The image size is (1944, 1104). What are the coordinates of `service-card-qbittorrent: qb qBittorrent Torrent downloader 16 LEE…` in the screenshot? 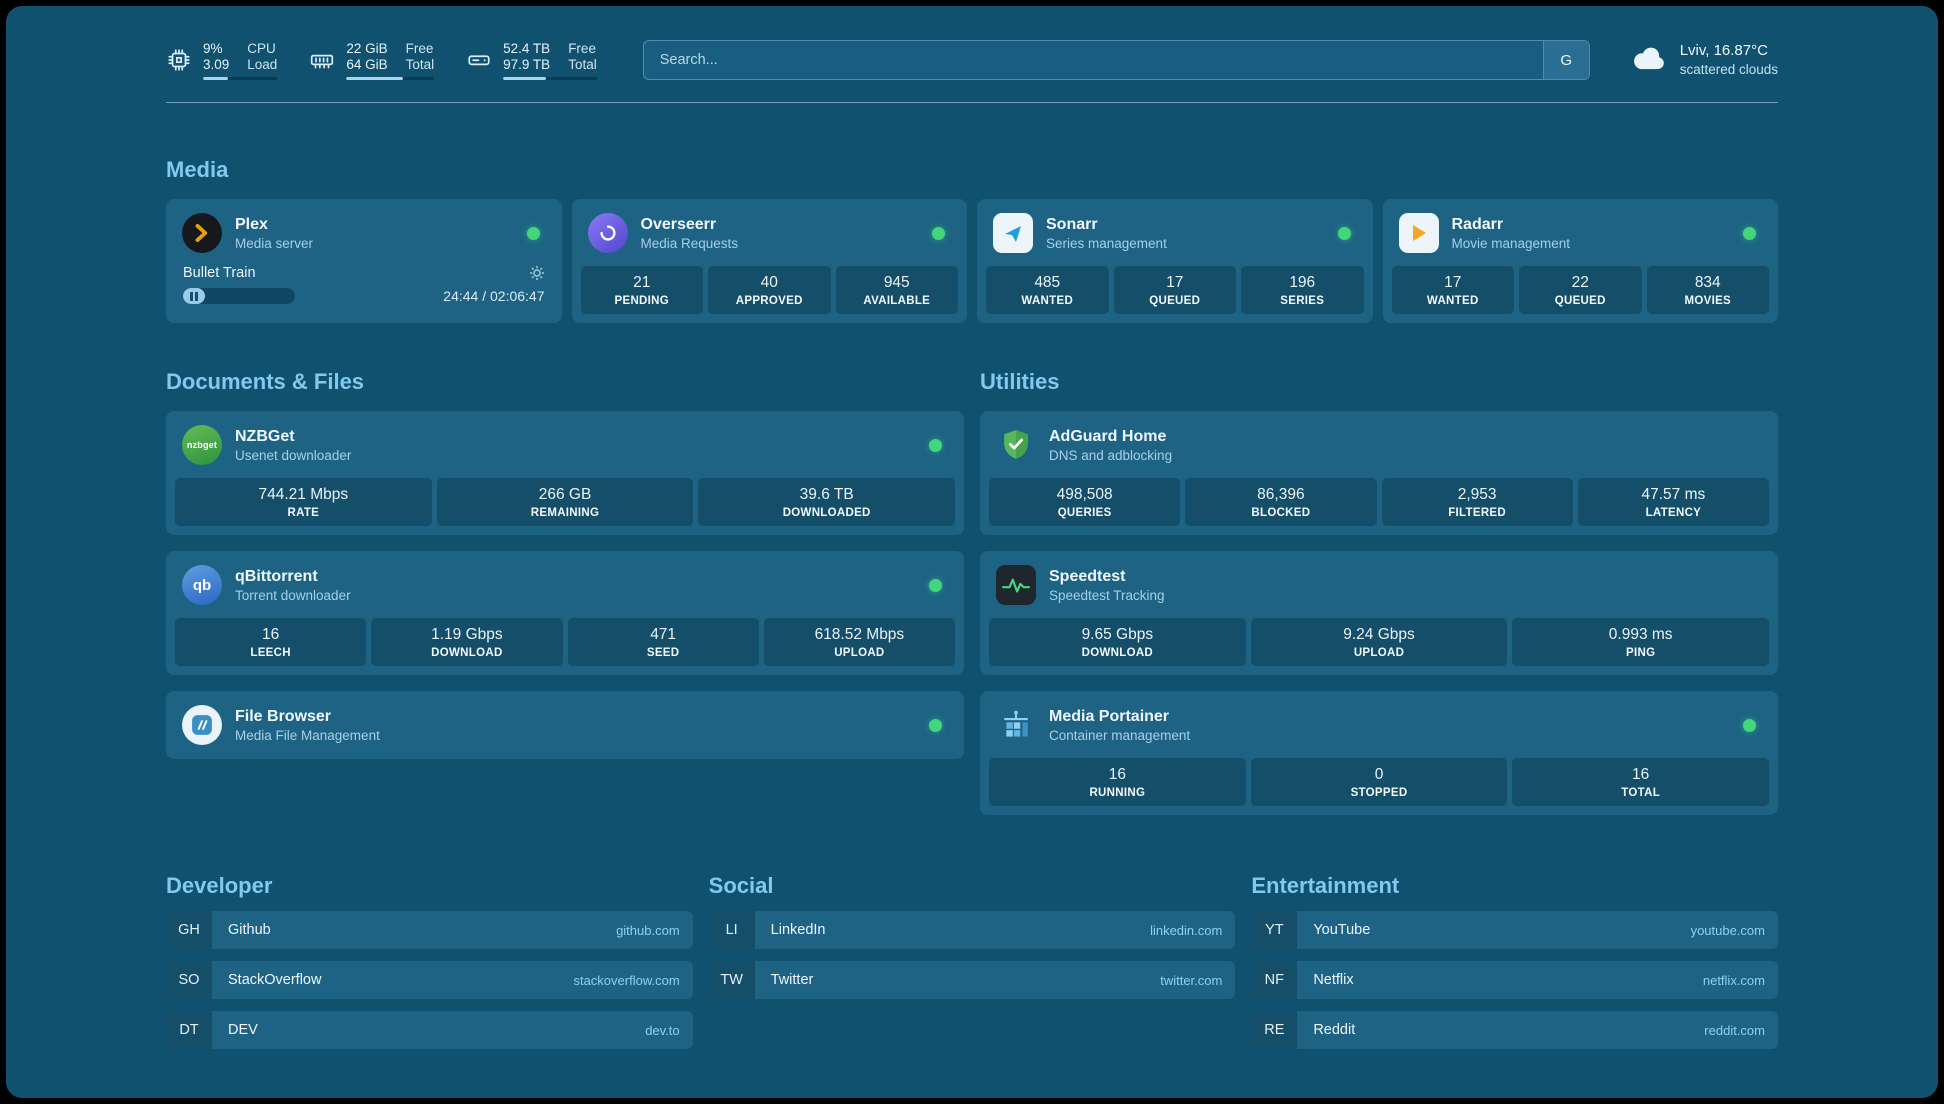 It's located at (565, 613).